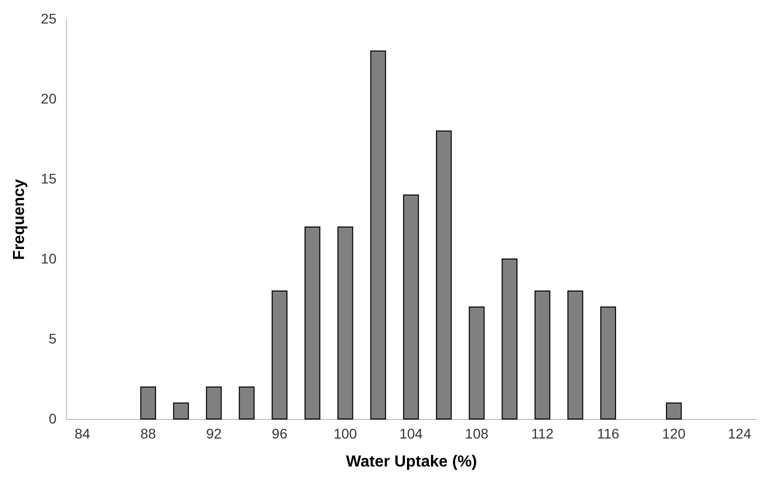 Image resolution: width=778 pixels, height=493 pixels. I want to click on x-tick-label: 104, so click(411, 434).